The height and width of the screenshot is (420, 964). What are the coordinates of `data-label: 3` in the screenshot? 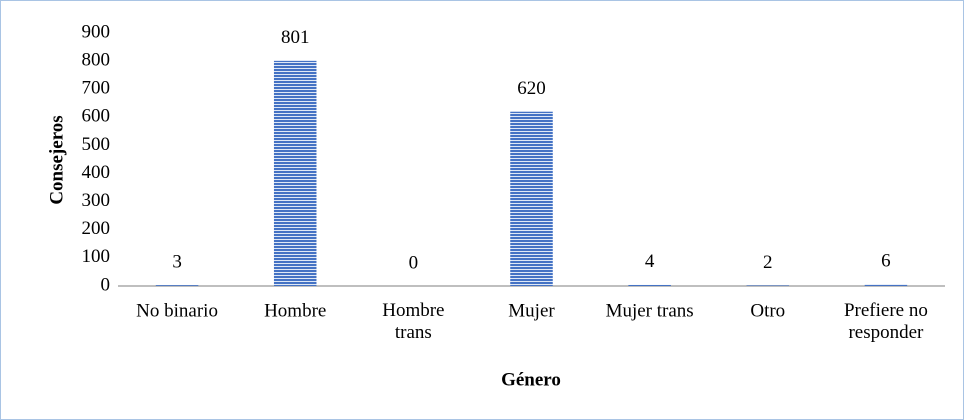 It's located at (177, 262).